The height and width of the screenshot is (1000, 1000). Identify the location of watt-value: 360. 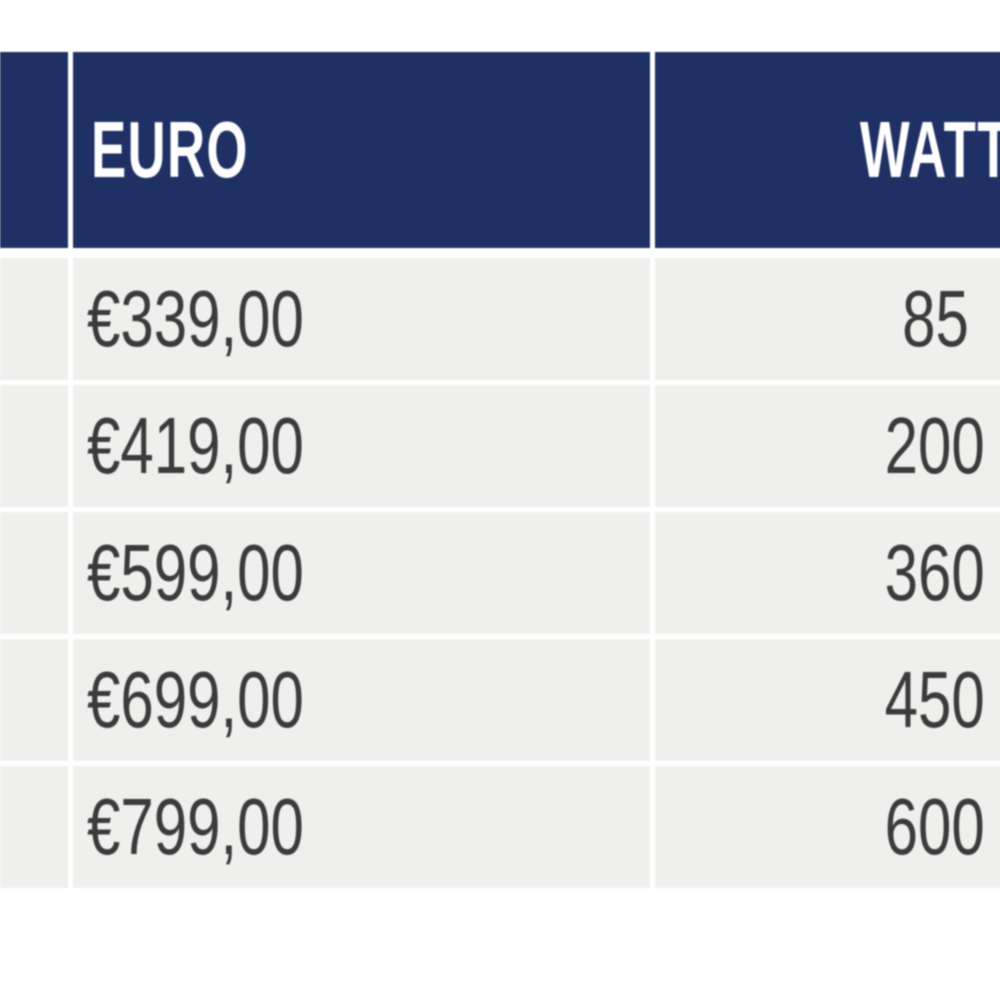
(935, 572).